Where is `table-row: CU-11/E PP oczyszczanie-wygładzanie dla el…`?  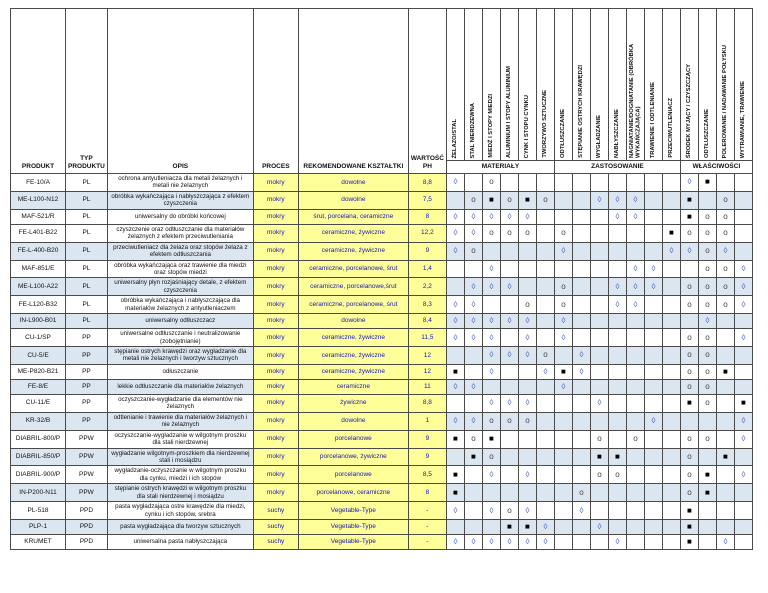 table-row: CU-11/E PP oczyszczanie-wygładzanie dla el… is located at coordinates (381, 403).